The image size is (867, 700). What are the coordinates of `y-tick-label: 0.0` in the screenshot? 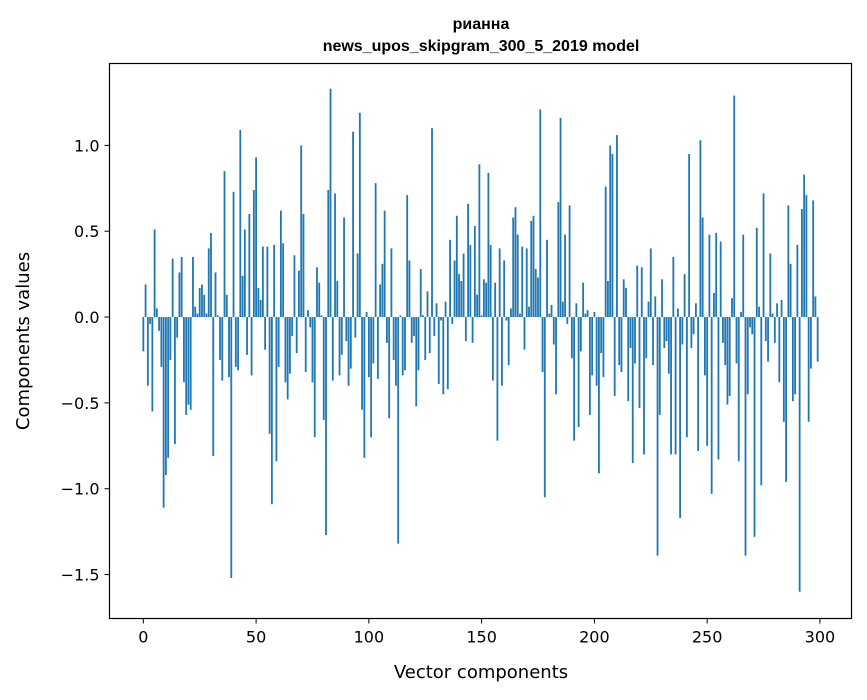 It's located at (86, 317).